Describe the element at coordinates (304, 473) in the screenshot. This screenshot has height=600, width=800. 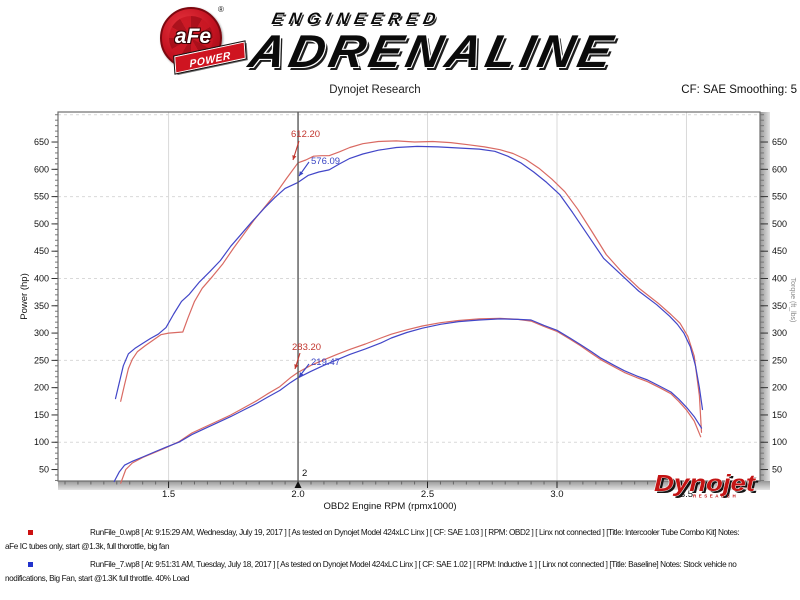
I see `cursor-value-label: 2` at that location.